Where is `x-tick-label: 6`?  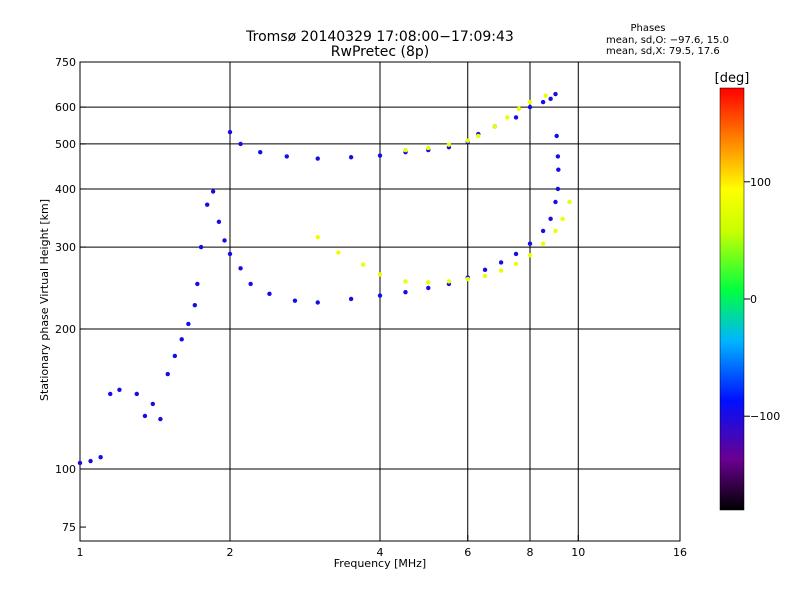
x-tick-label: 6 is located at coordinates (467, 552).